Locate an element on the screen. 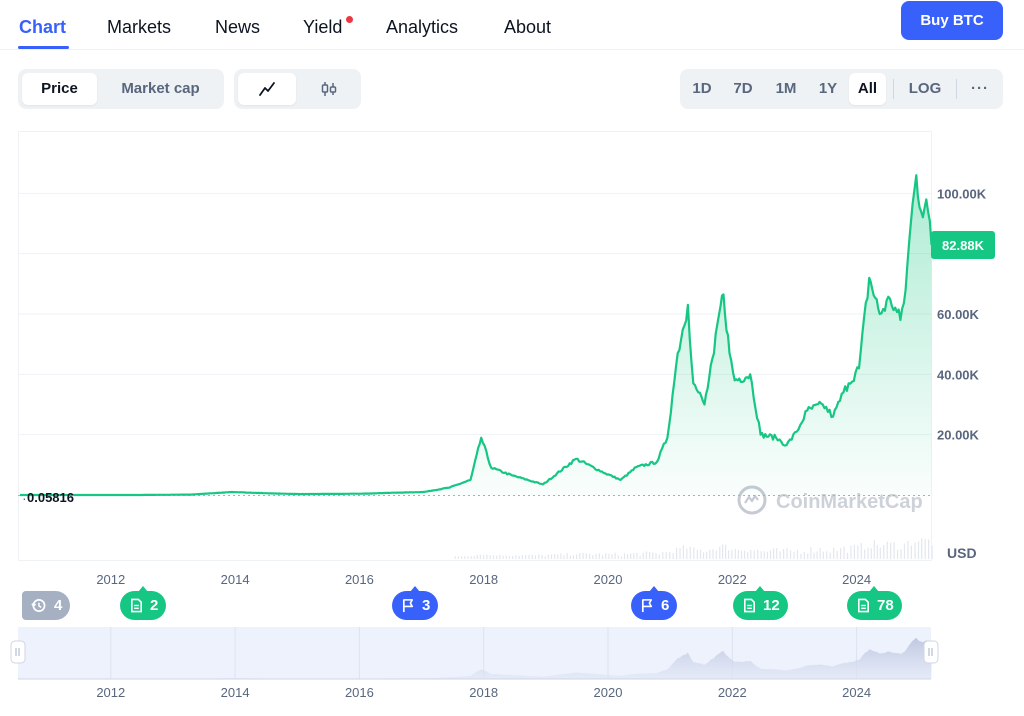 Image resolution: width=1024 pixels, height=716 pixels. volume-bars is located at coordinates (693, 548).